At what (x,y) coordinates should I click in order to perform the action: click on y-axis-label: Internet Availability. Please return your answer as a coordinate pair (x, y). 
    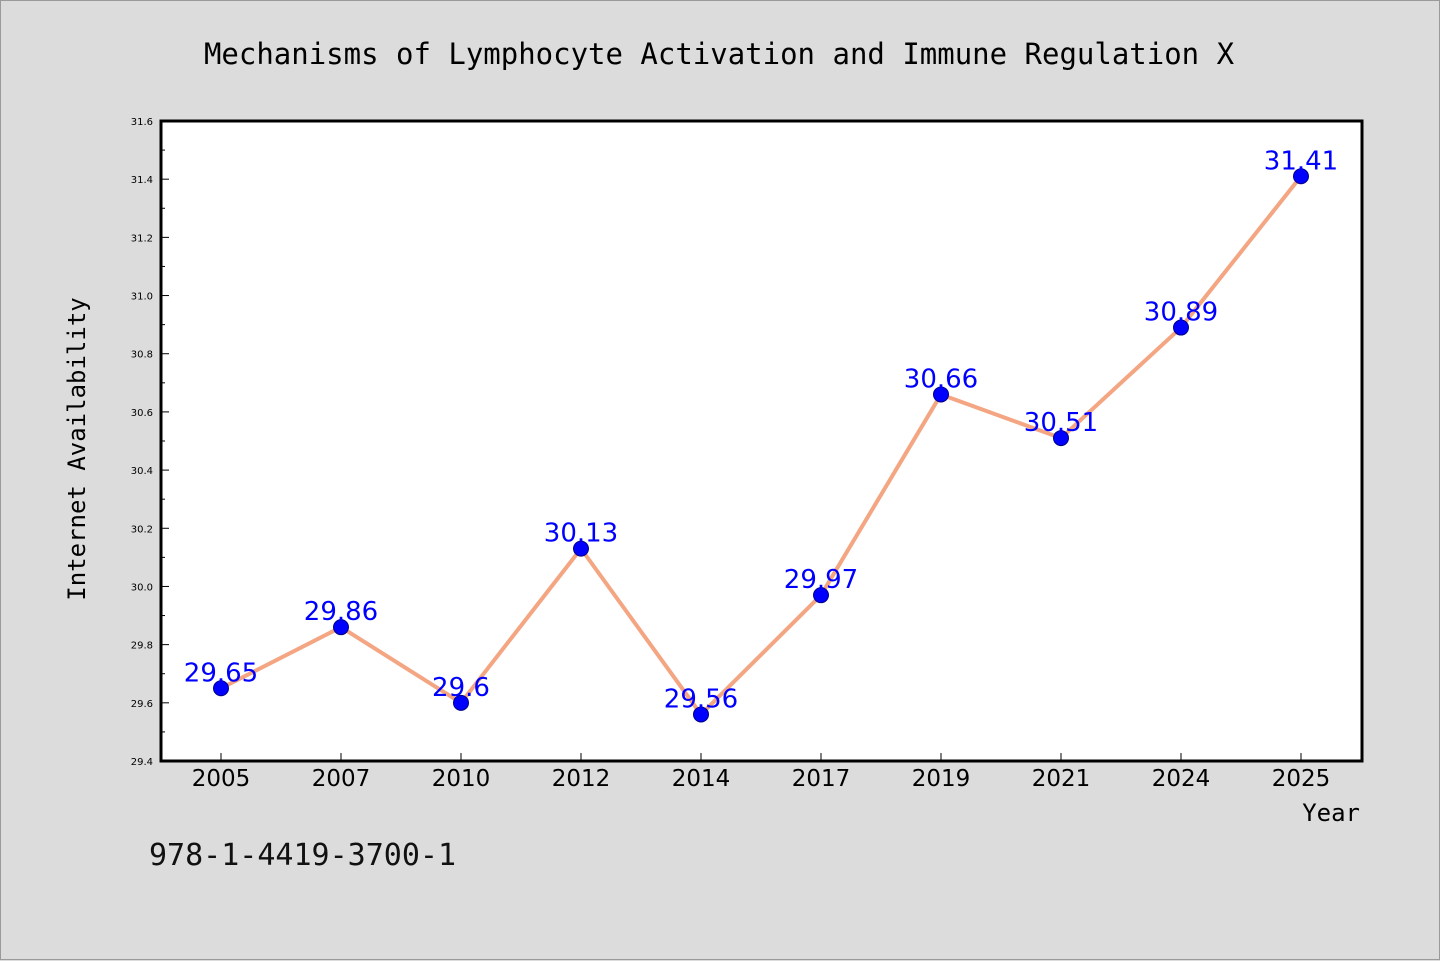
    Looking at the image, I should click on (77, 448).